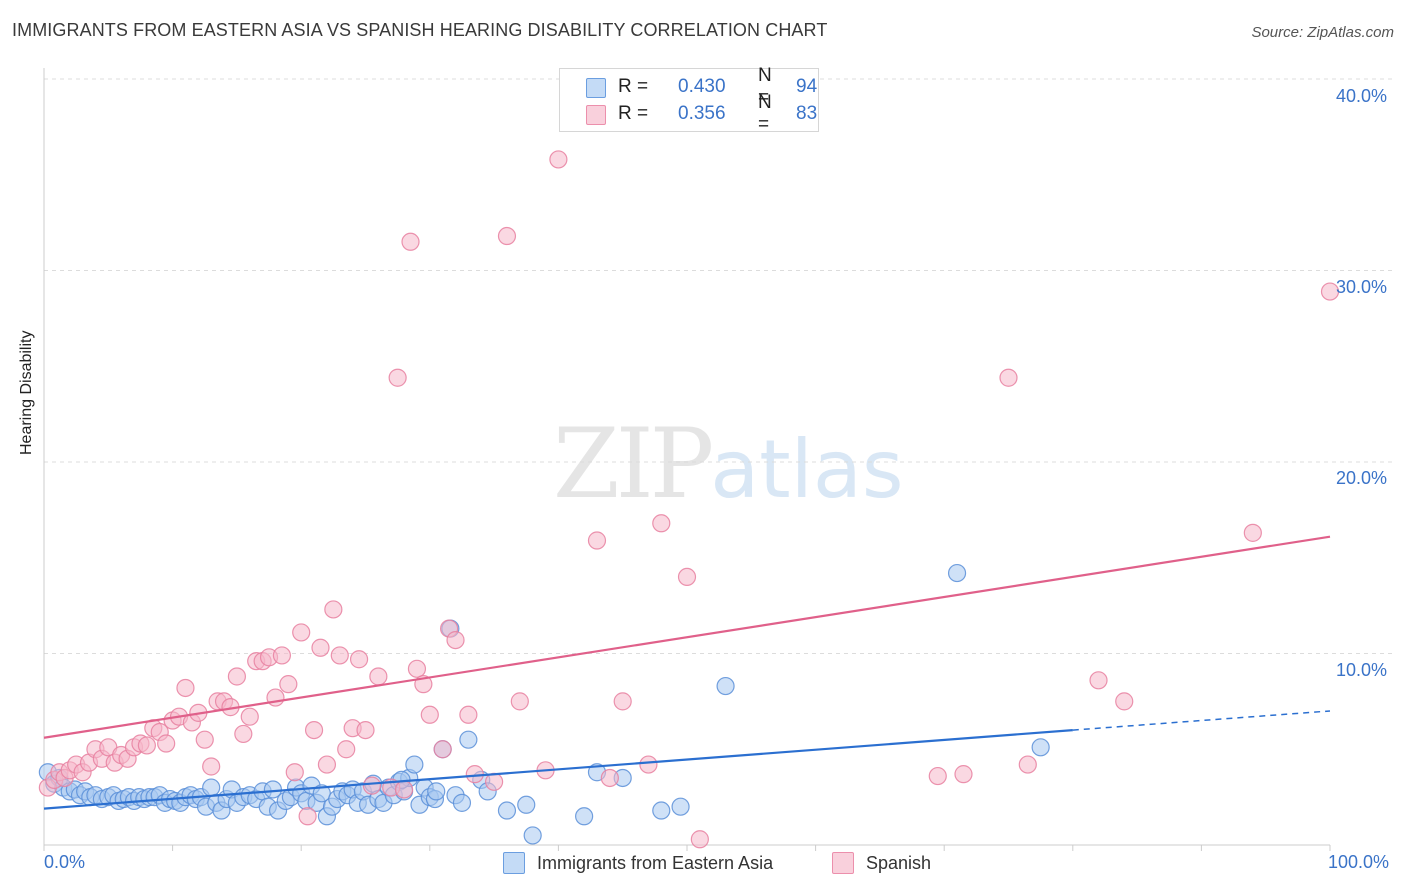 The width and height of the screenshot is (1406, 892). What do you see at coordinates (1362, 96) in the screenshot?
I see `y-tick-40: 40.0%` at bounding box center [1362, 96].